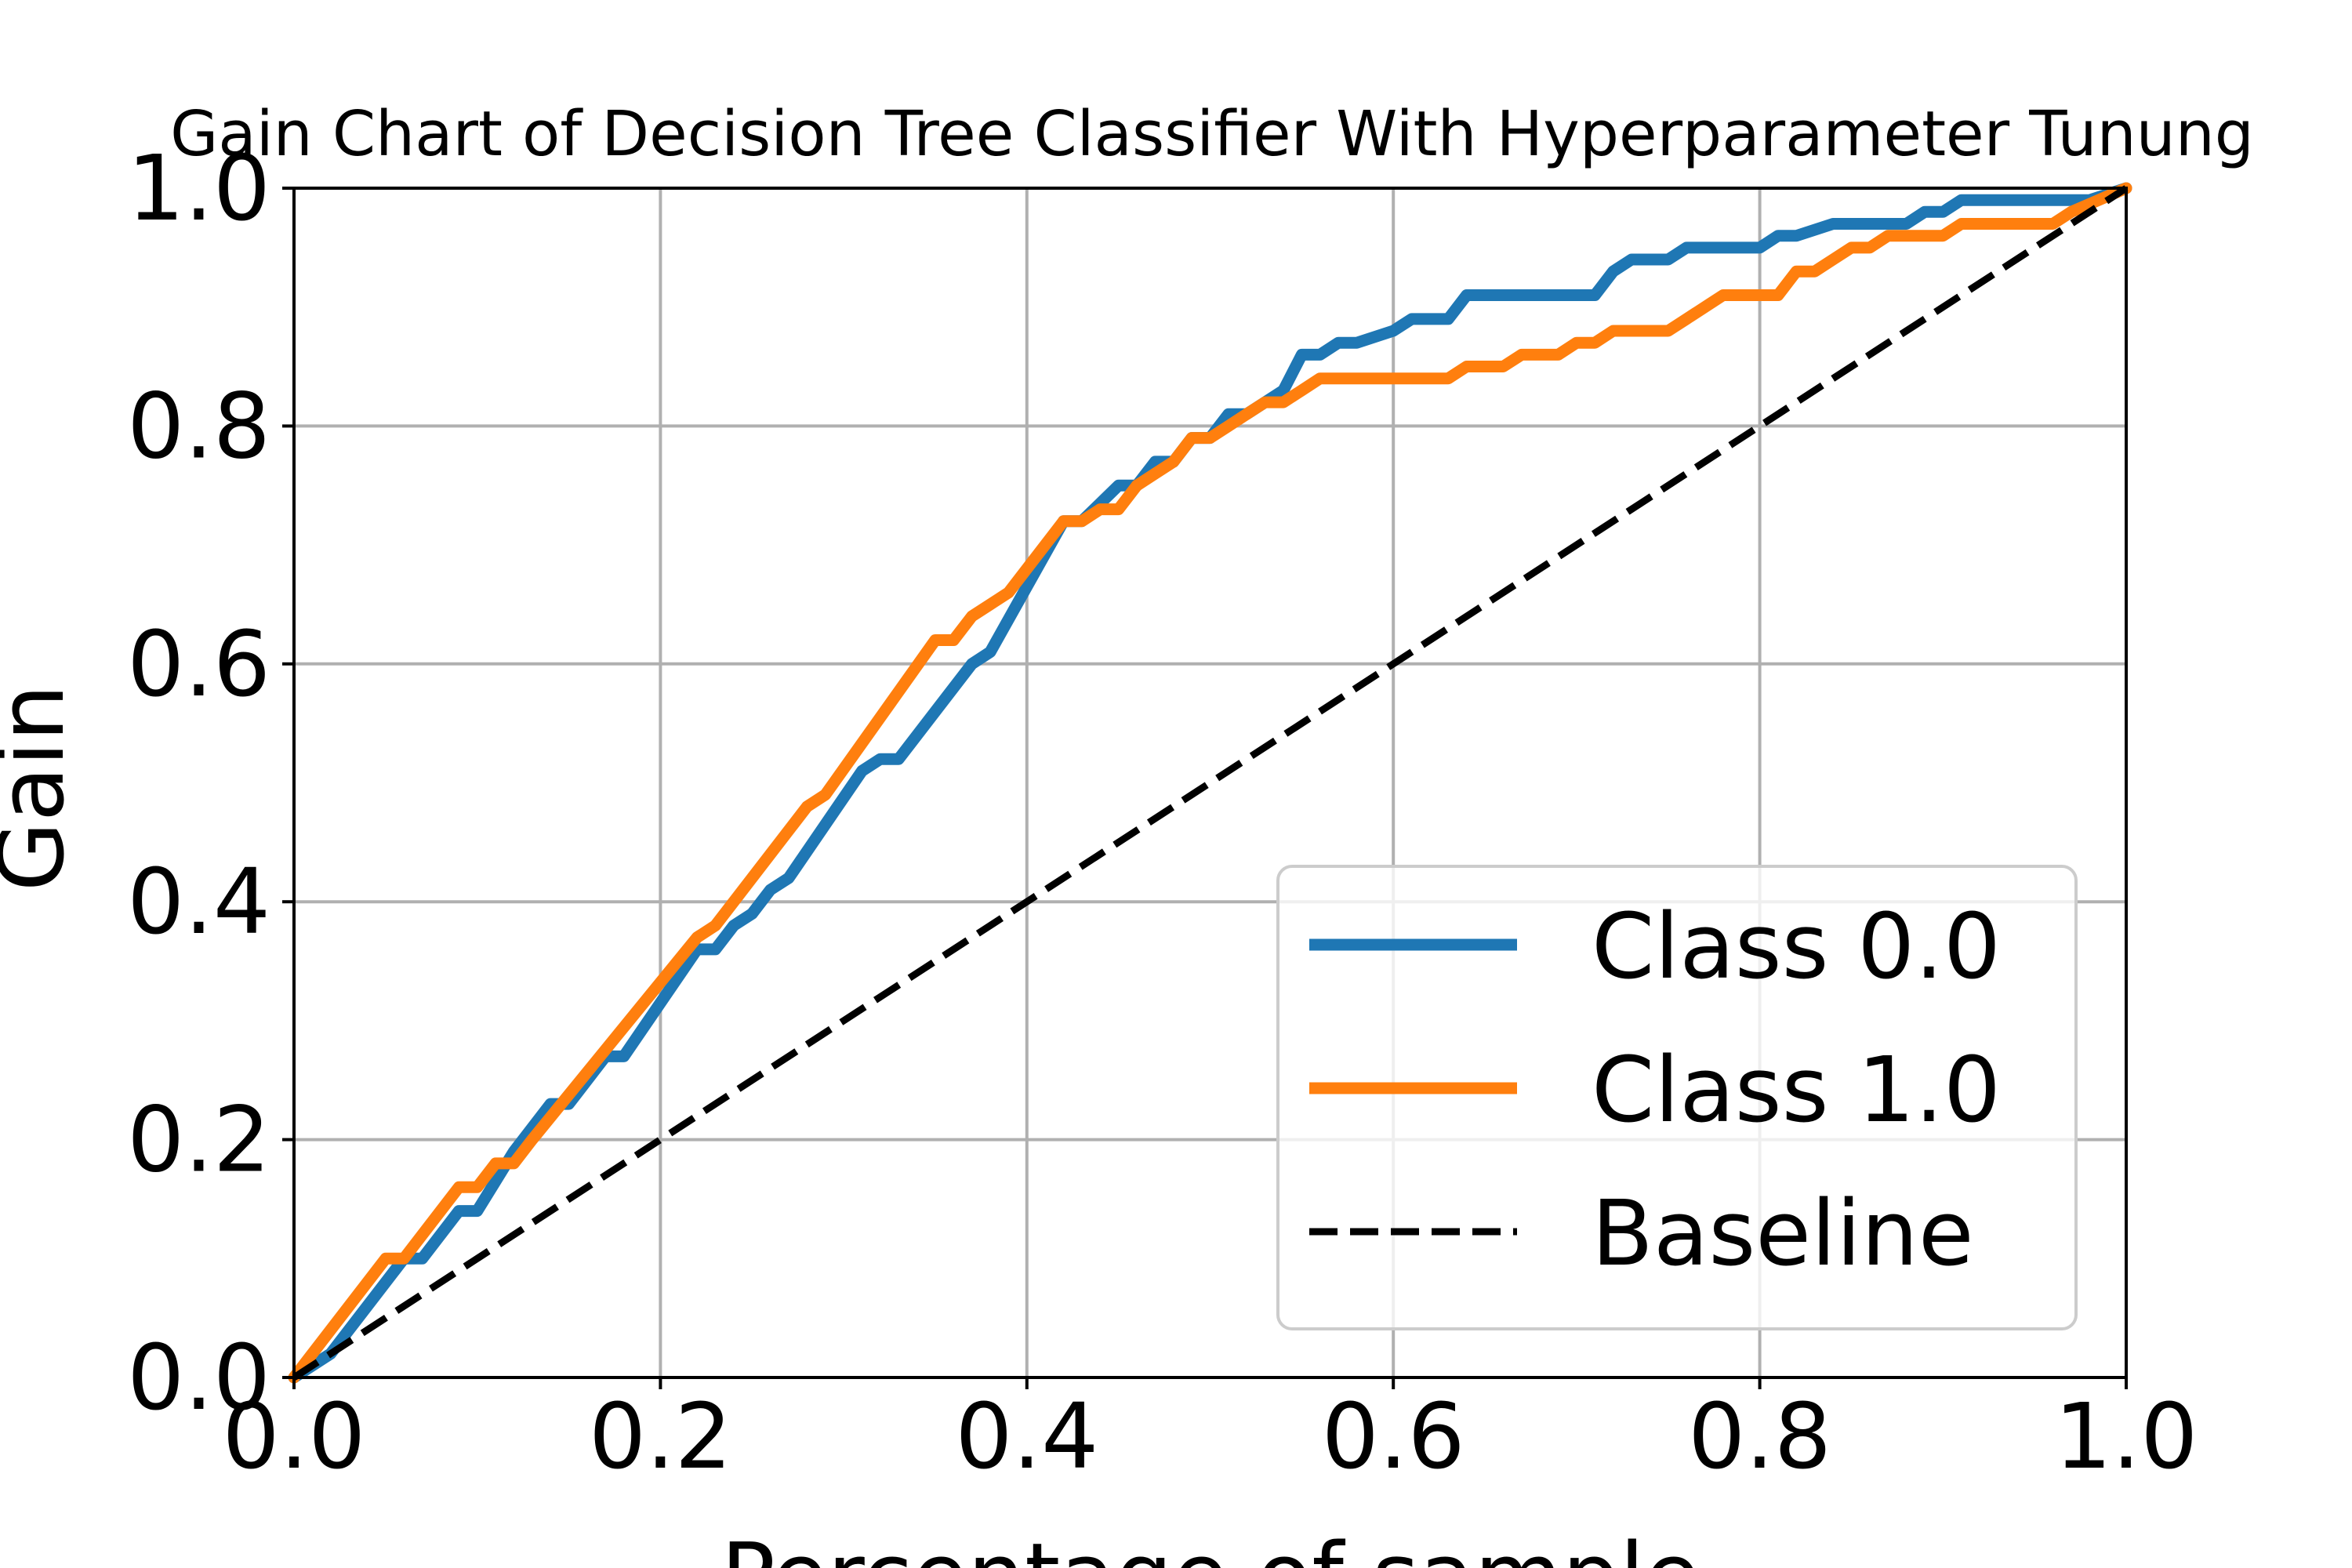 Image resolution: width=2352 pixels, height=1568 pixels. What do you see at coordinates (42, 787) in the screenshot?
I see `y-axis-label: Gain` at bounding box center [42, 787].